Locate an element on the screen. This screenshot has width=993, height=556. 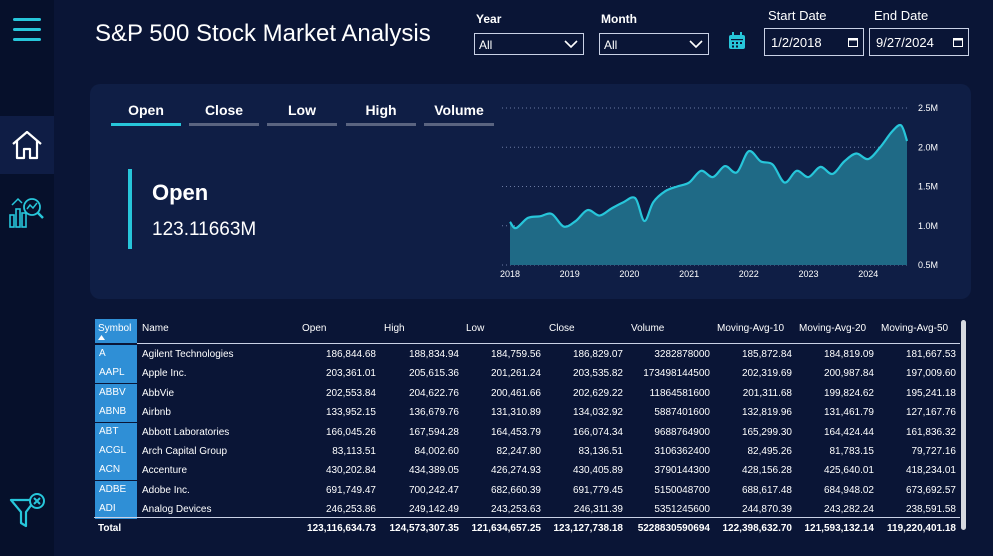
cell-close: 430,405.89 is located at coordinates (597, 471).